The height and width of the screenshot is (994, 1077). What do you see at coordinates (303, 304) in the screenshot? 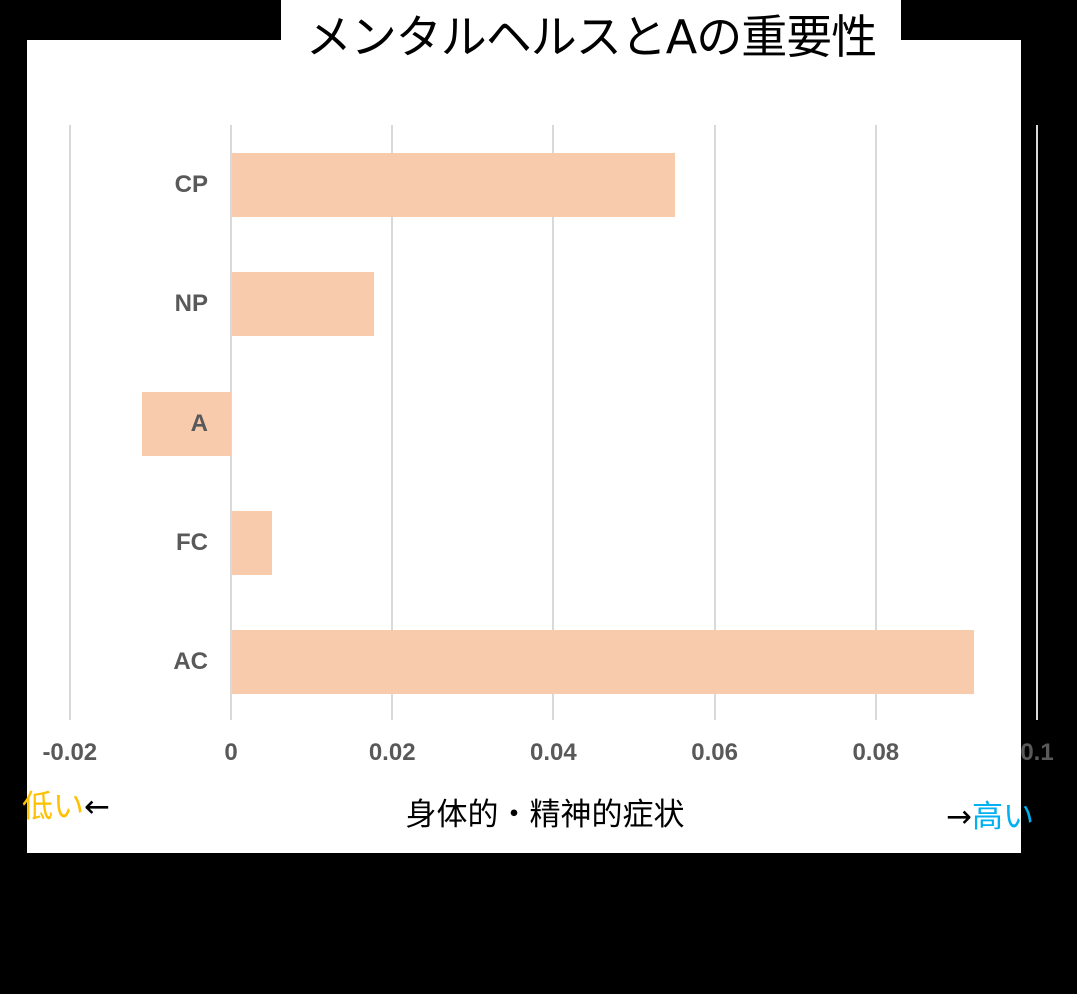
I see `bar-np` at bounding box center [303, 304].